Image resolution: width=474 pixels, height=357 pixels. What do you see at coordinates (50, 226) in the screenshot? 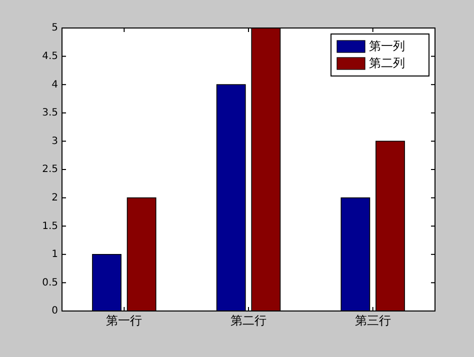
I see `y-tick-label: 1.5` at bounding box center [50, 226].